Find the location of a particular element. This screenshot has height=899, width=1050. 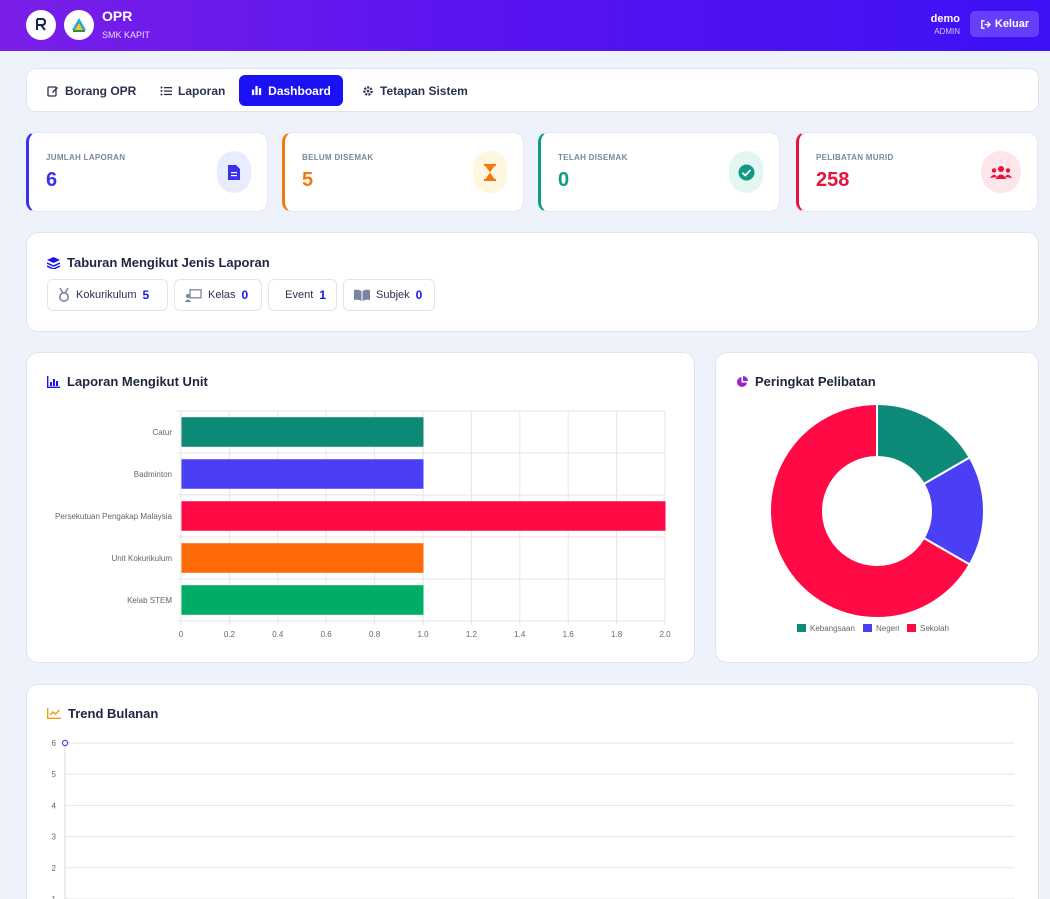

y-tick-label: Kelab STEM is located at coordinates (149, 600).